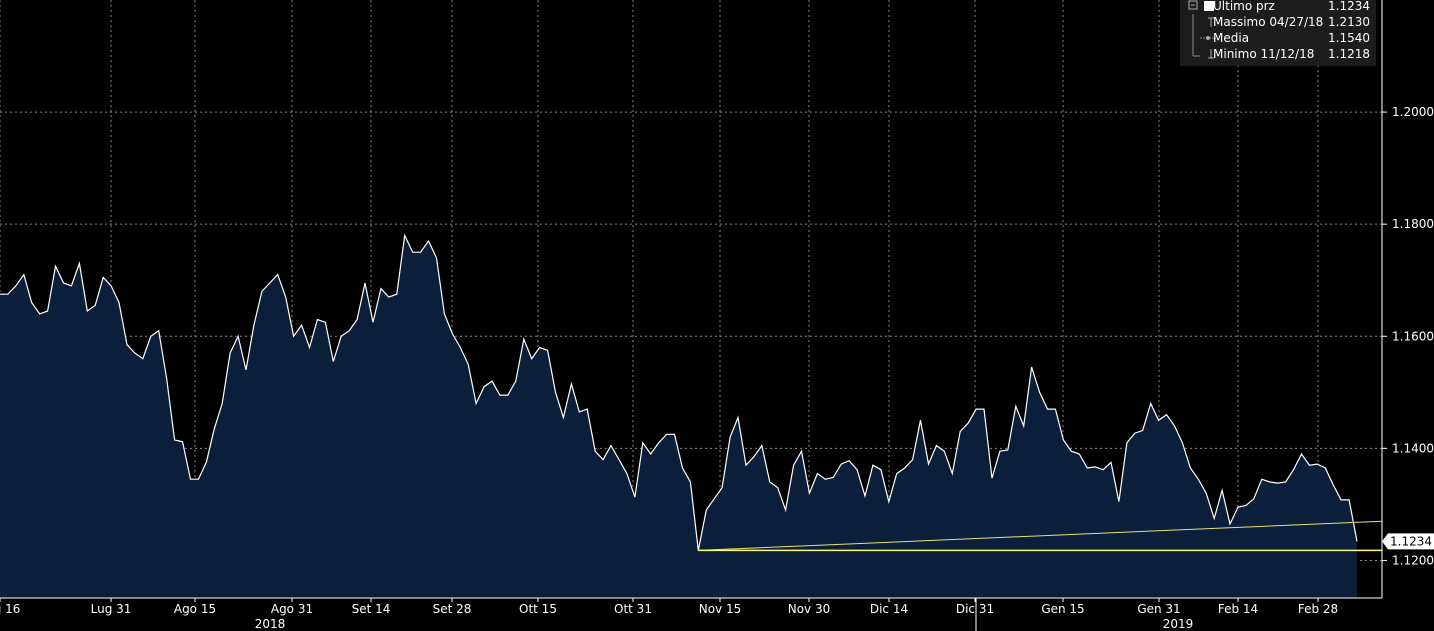 This screenshot has width=1434, height=631. I want to click on last-value-tag-bg, so click(1408, 541).